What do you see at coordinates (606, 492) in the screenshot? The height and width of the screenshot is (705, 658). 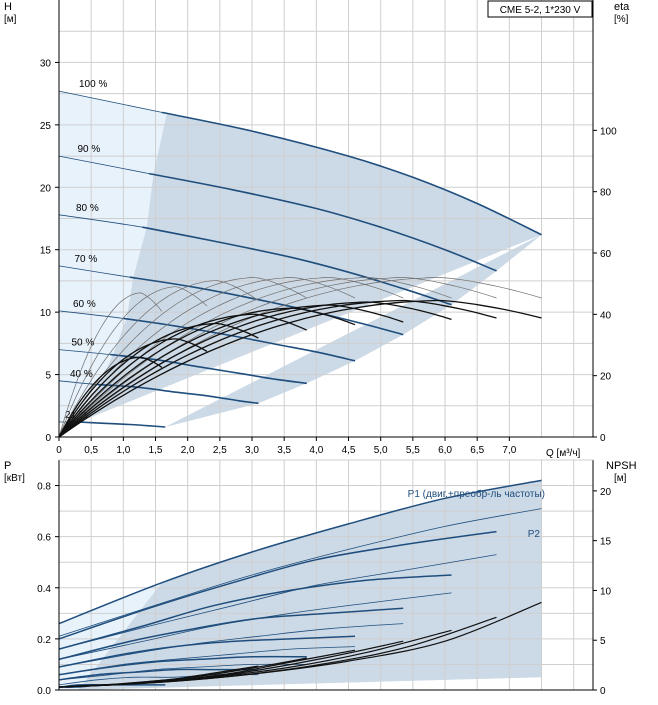 I see `bottom-y2-tick-label: 20` at bounding box center [606, 492].